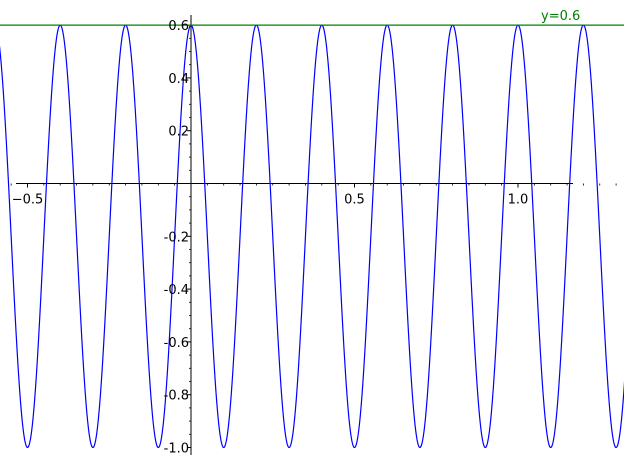  What do you see at coordinates (176, 343) in the screenshot?
I see `y-tick-label: -0.6` at bounding box center [176, 343].